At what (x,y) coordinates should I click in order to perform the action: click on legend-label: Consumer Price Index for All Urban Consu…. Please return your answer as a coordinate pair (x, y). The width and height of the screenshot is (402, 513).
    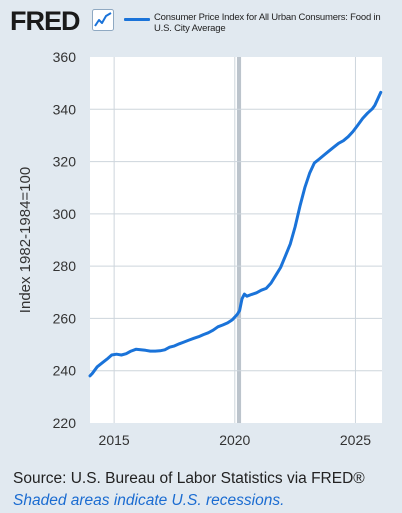
    Looking at the image, I should click on (267, 23).